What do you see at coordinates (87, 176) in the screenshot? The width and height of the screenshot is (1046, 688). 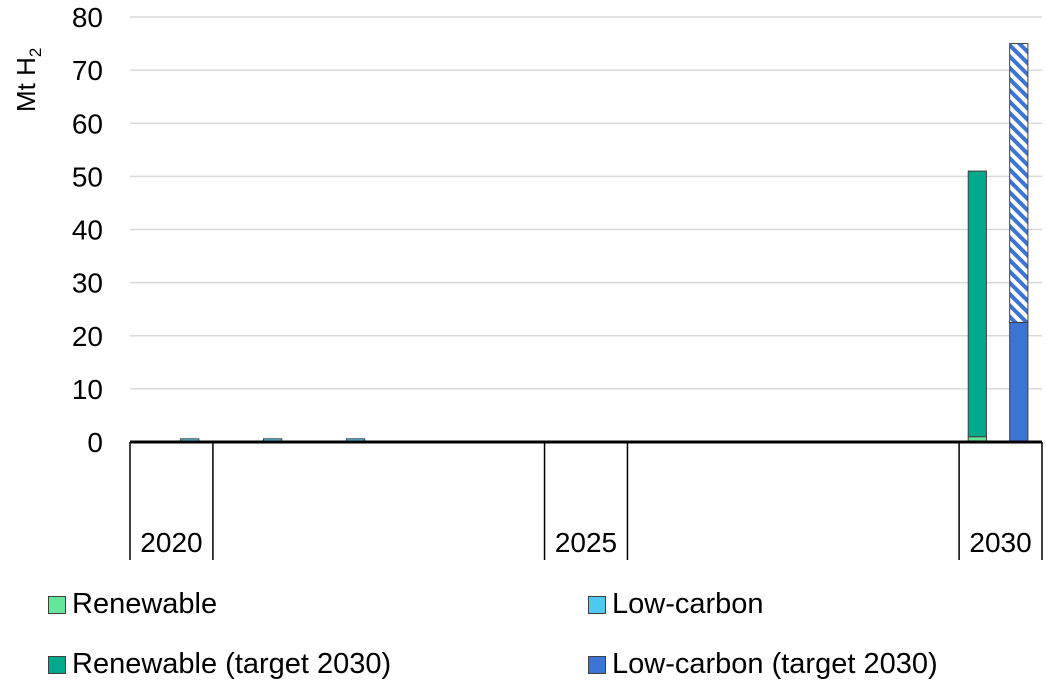 I see `y-tick-label: 50` at bounding box center [87, 176].